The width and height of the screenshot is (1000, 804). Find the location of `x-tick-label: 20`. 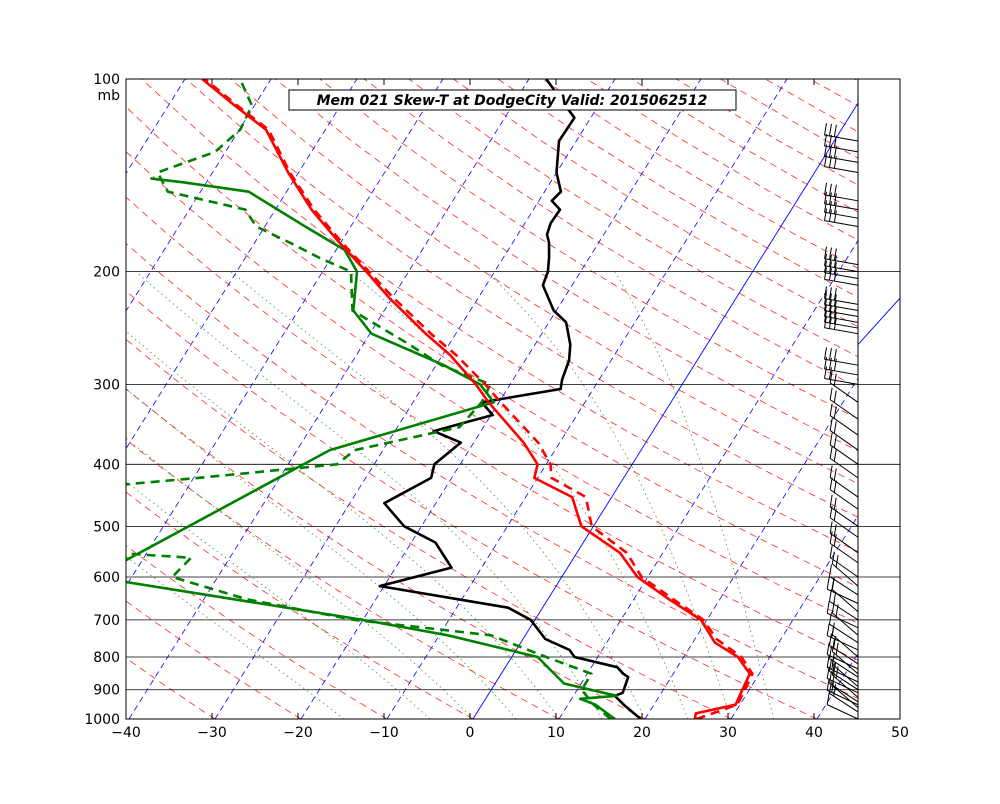

x-tick-label: 20 is located at coordinates (642, 733).